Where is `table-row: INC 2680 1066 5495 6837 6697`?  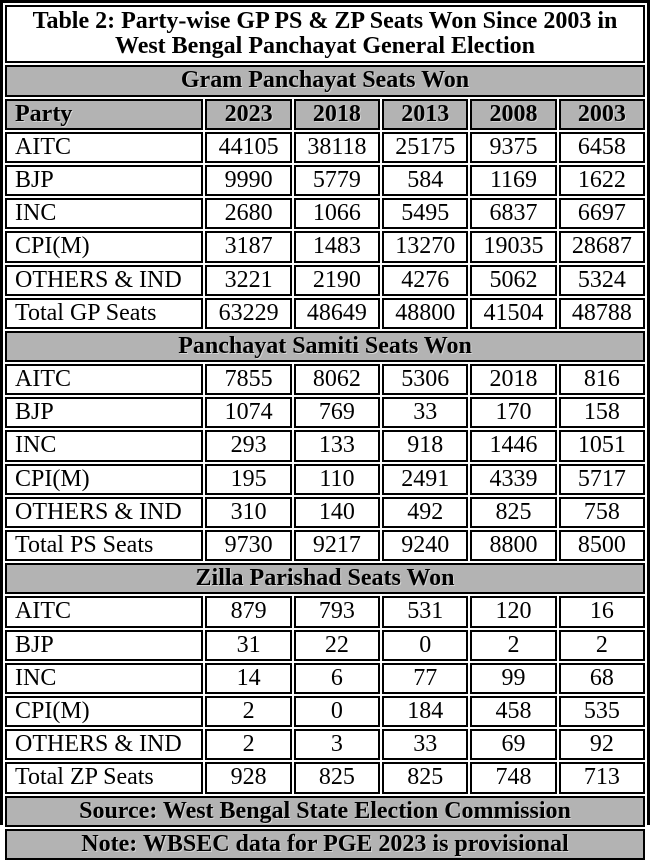 table-row: INC 2680 1066 5495 6837 6697 is located at coordinates (325, 214).